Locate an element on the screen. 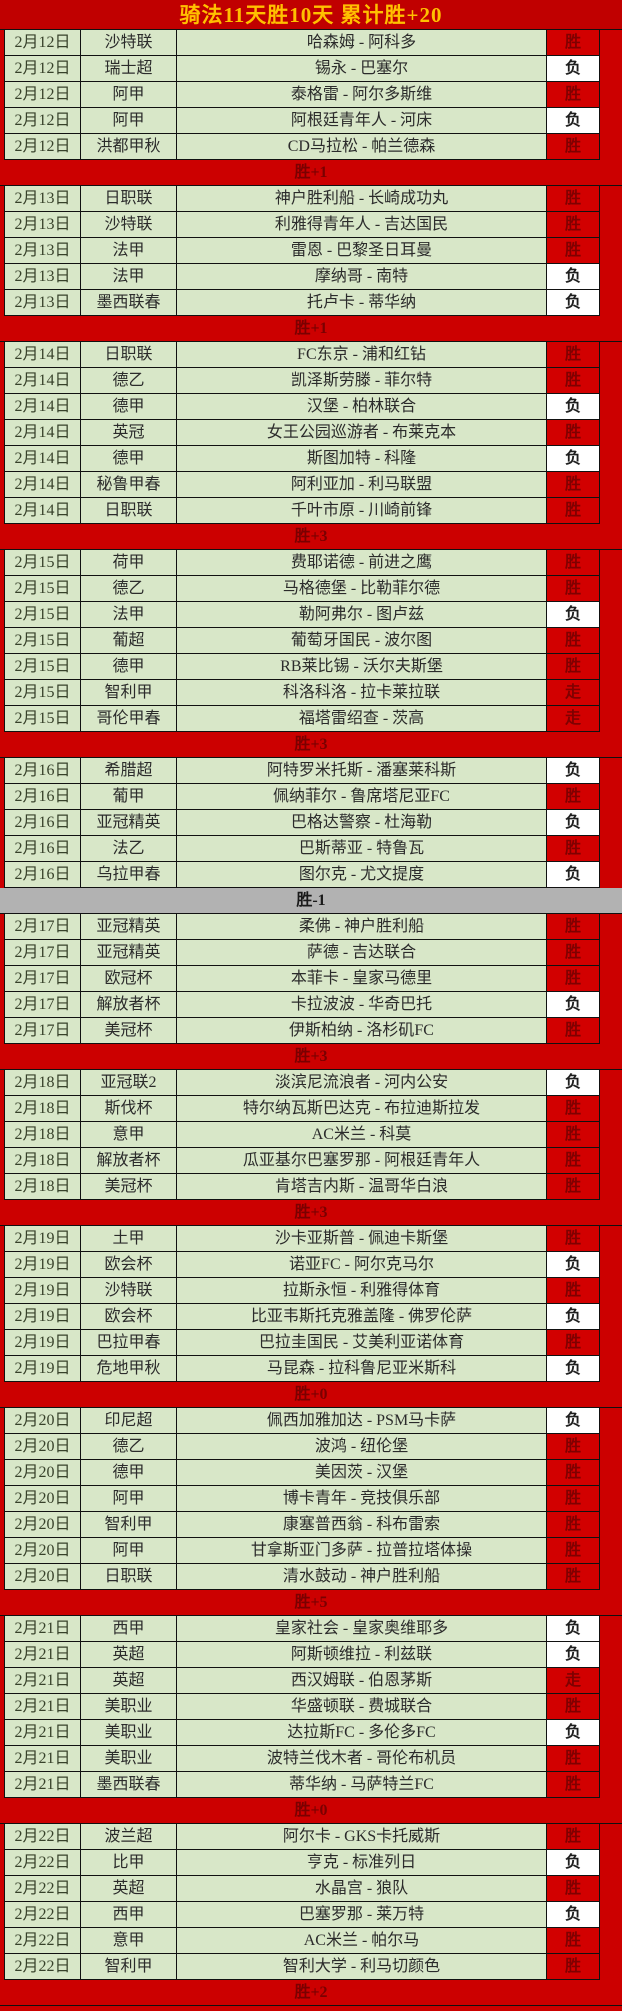 The width and height of the screenshot is (622, 2011). league-cell: 印尼超 is located at coordinates (129, 1420).